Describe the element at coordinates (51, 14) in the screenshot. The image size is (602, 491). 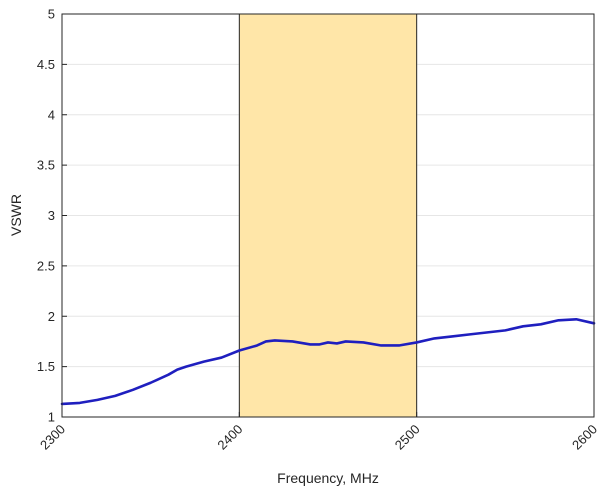
I see `y-tick-label: 5` at that location.